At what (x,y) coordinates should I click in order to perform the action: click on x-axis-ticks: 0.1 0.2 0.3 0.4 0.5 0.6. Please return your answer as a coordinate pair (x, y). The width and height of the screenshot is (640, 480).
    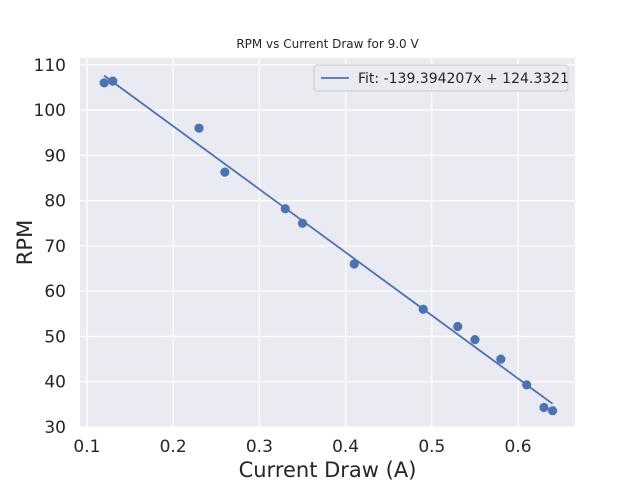
    Looking at the image, I should click on (302, 447).